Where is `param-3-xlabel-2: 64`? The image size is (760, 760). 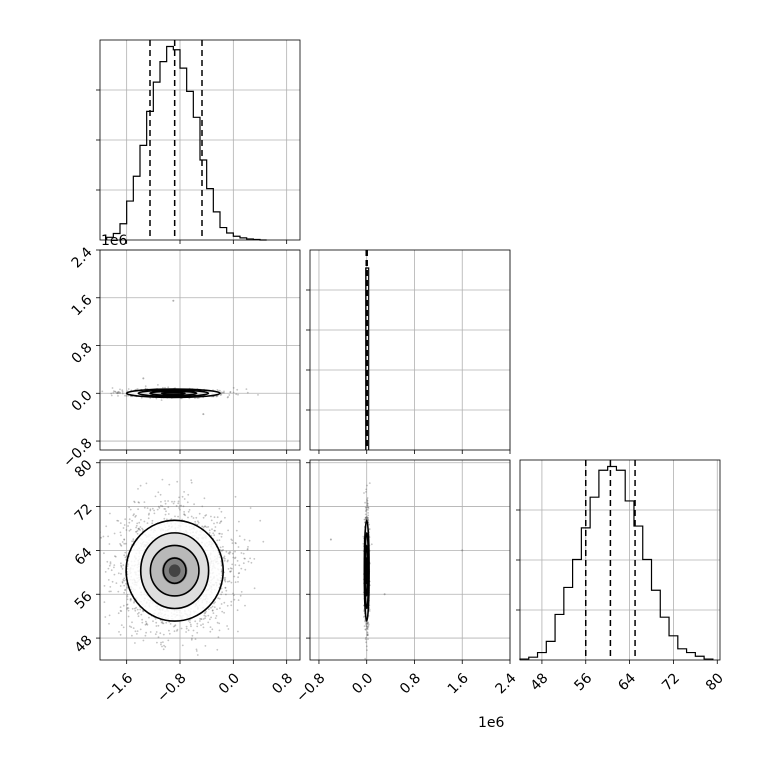
param-3-xlabel-2: 64 is located at coordinates (627, 682).